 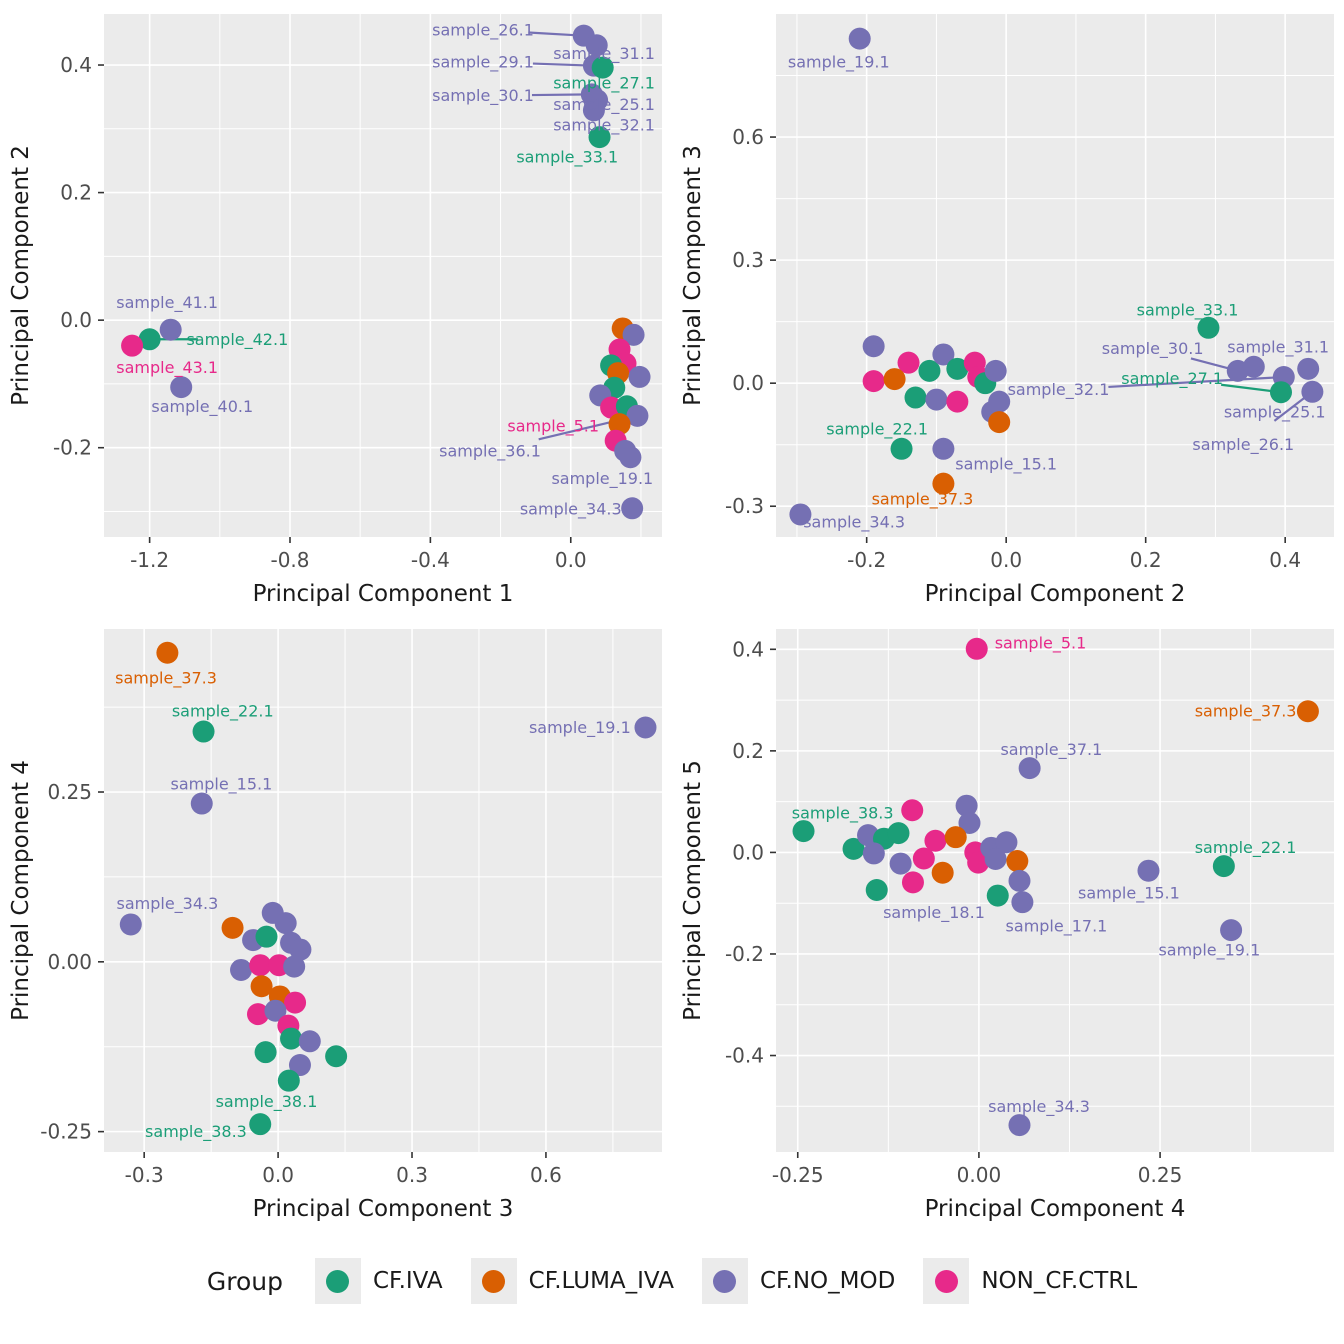 I want to click on sample-label: sample_37.1, so click(x=1051, y=750).